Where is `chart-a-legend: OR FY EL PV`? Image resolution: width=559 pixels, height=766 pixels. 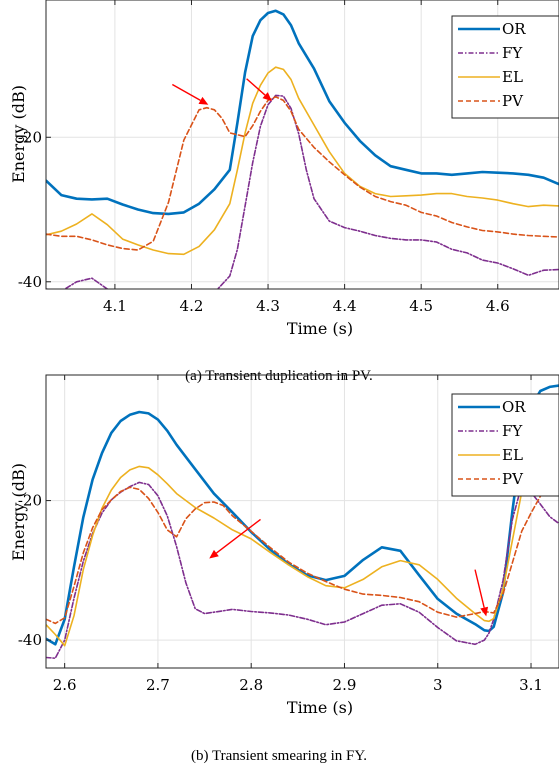
chart-a-legend: OR FY EL PV is located at coordinates (505, 67).